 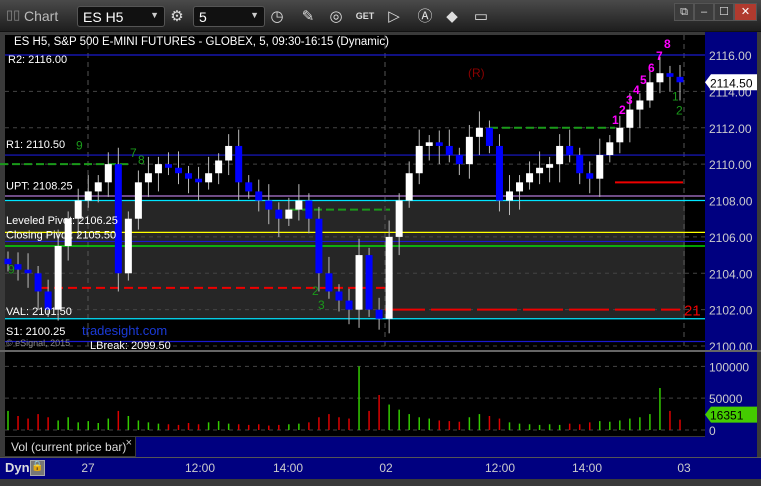 What do you see at coordinates (13, 14) in the screenshot?
I see `drag-handle-icon: ▯▯` at bounding box center [13, 14].